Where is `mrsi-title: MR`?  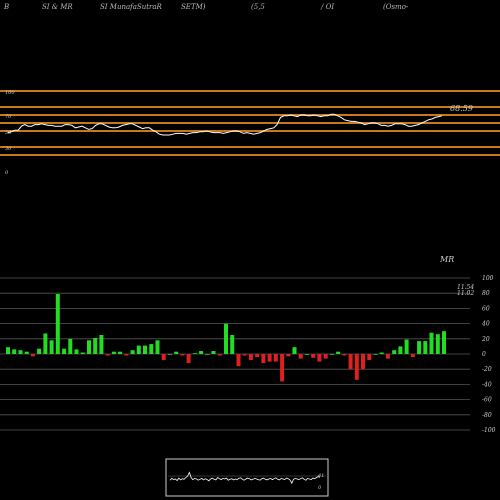 mrsi-title: MR is located at coordinates (446, 259).